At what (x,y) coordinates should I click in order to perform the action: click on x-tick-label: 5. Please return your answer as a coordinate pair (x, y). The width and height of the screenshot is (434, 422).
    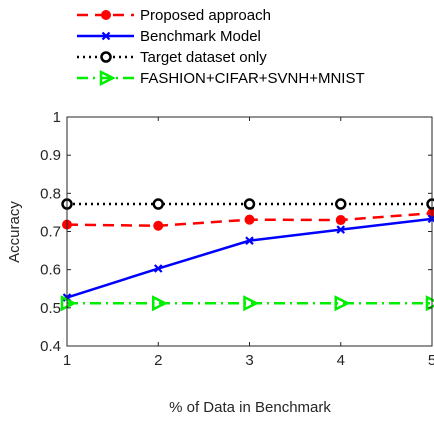
    Looking at the image, I should click on (431, 360).